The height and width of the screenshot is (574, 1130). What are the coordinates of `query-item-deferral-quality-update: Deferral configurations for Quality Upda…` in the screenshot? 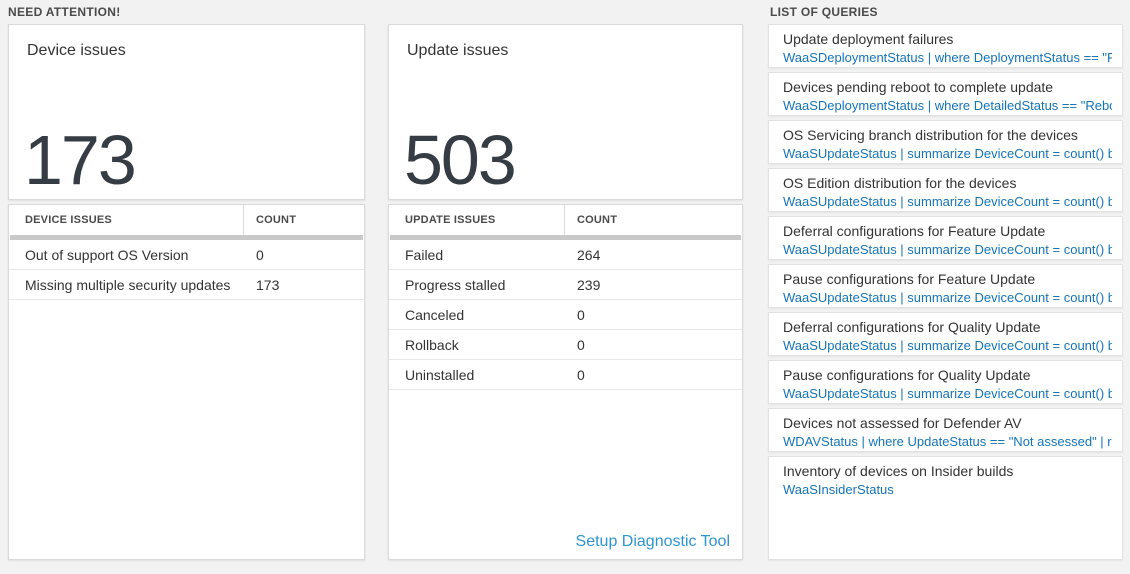 It's located at (945, 334).